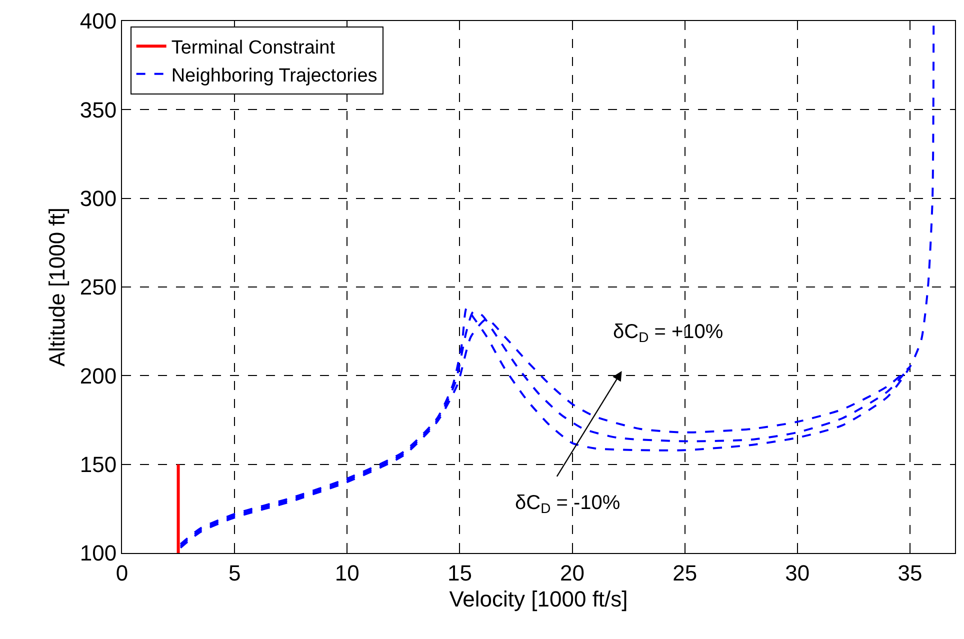 This screenshot has height=639, width=964. Describe the element at coordinates (567, 504) in the screenshot. I see `annotation: δC$_{D}$ = -10%` at that location.